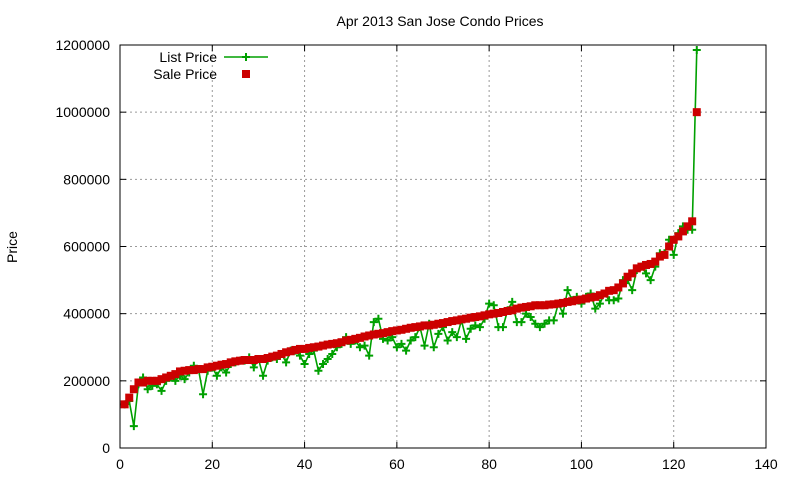  I want to click on legend-marker-list-price, so click(246, 57).